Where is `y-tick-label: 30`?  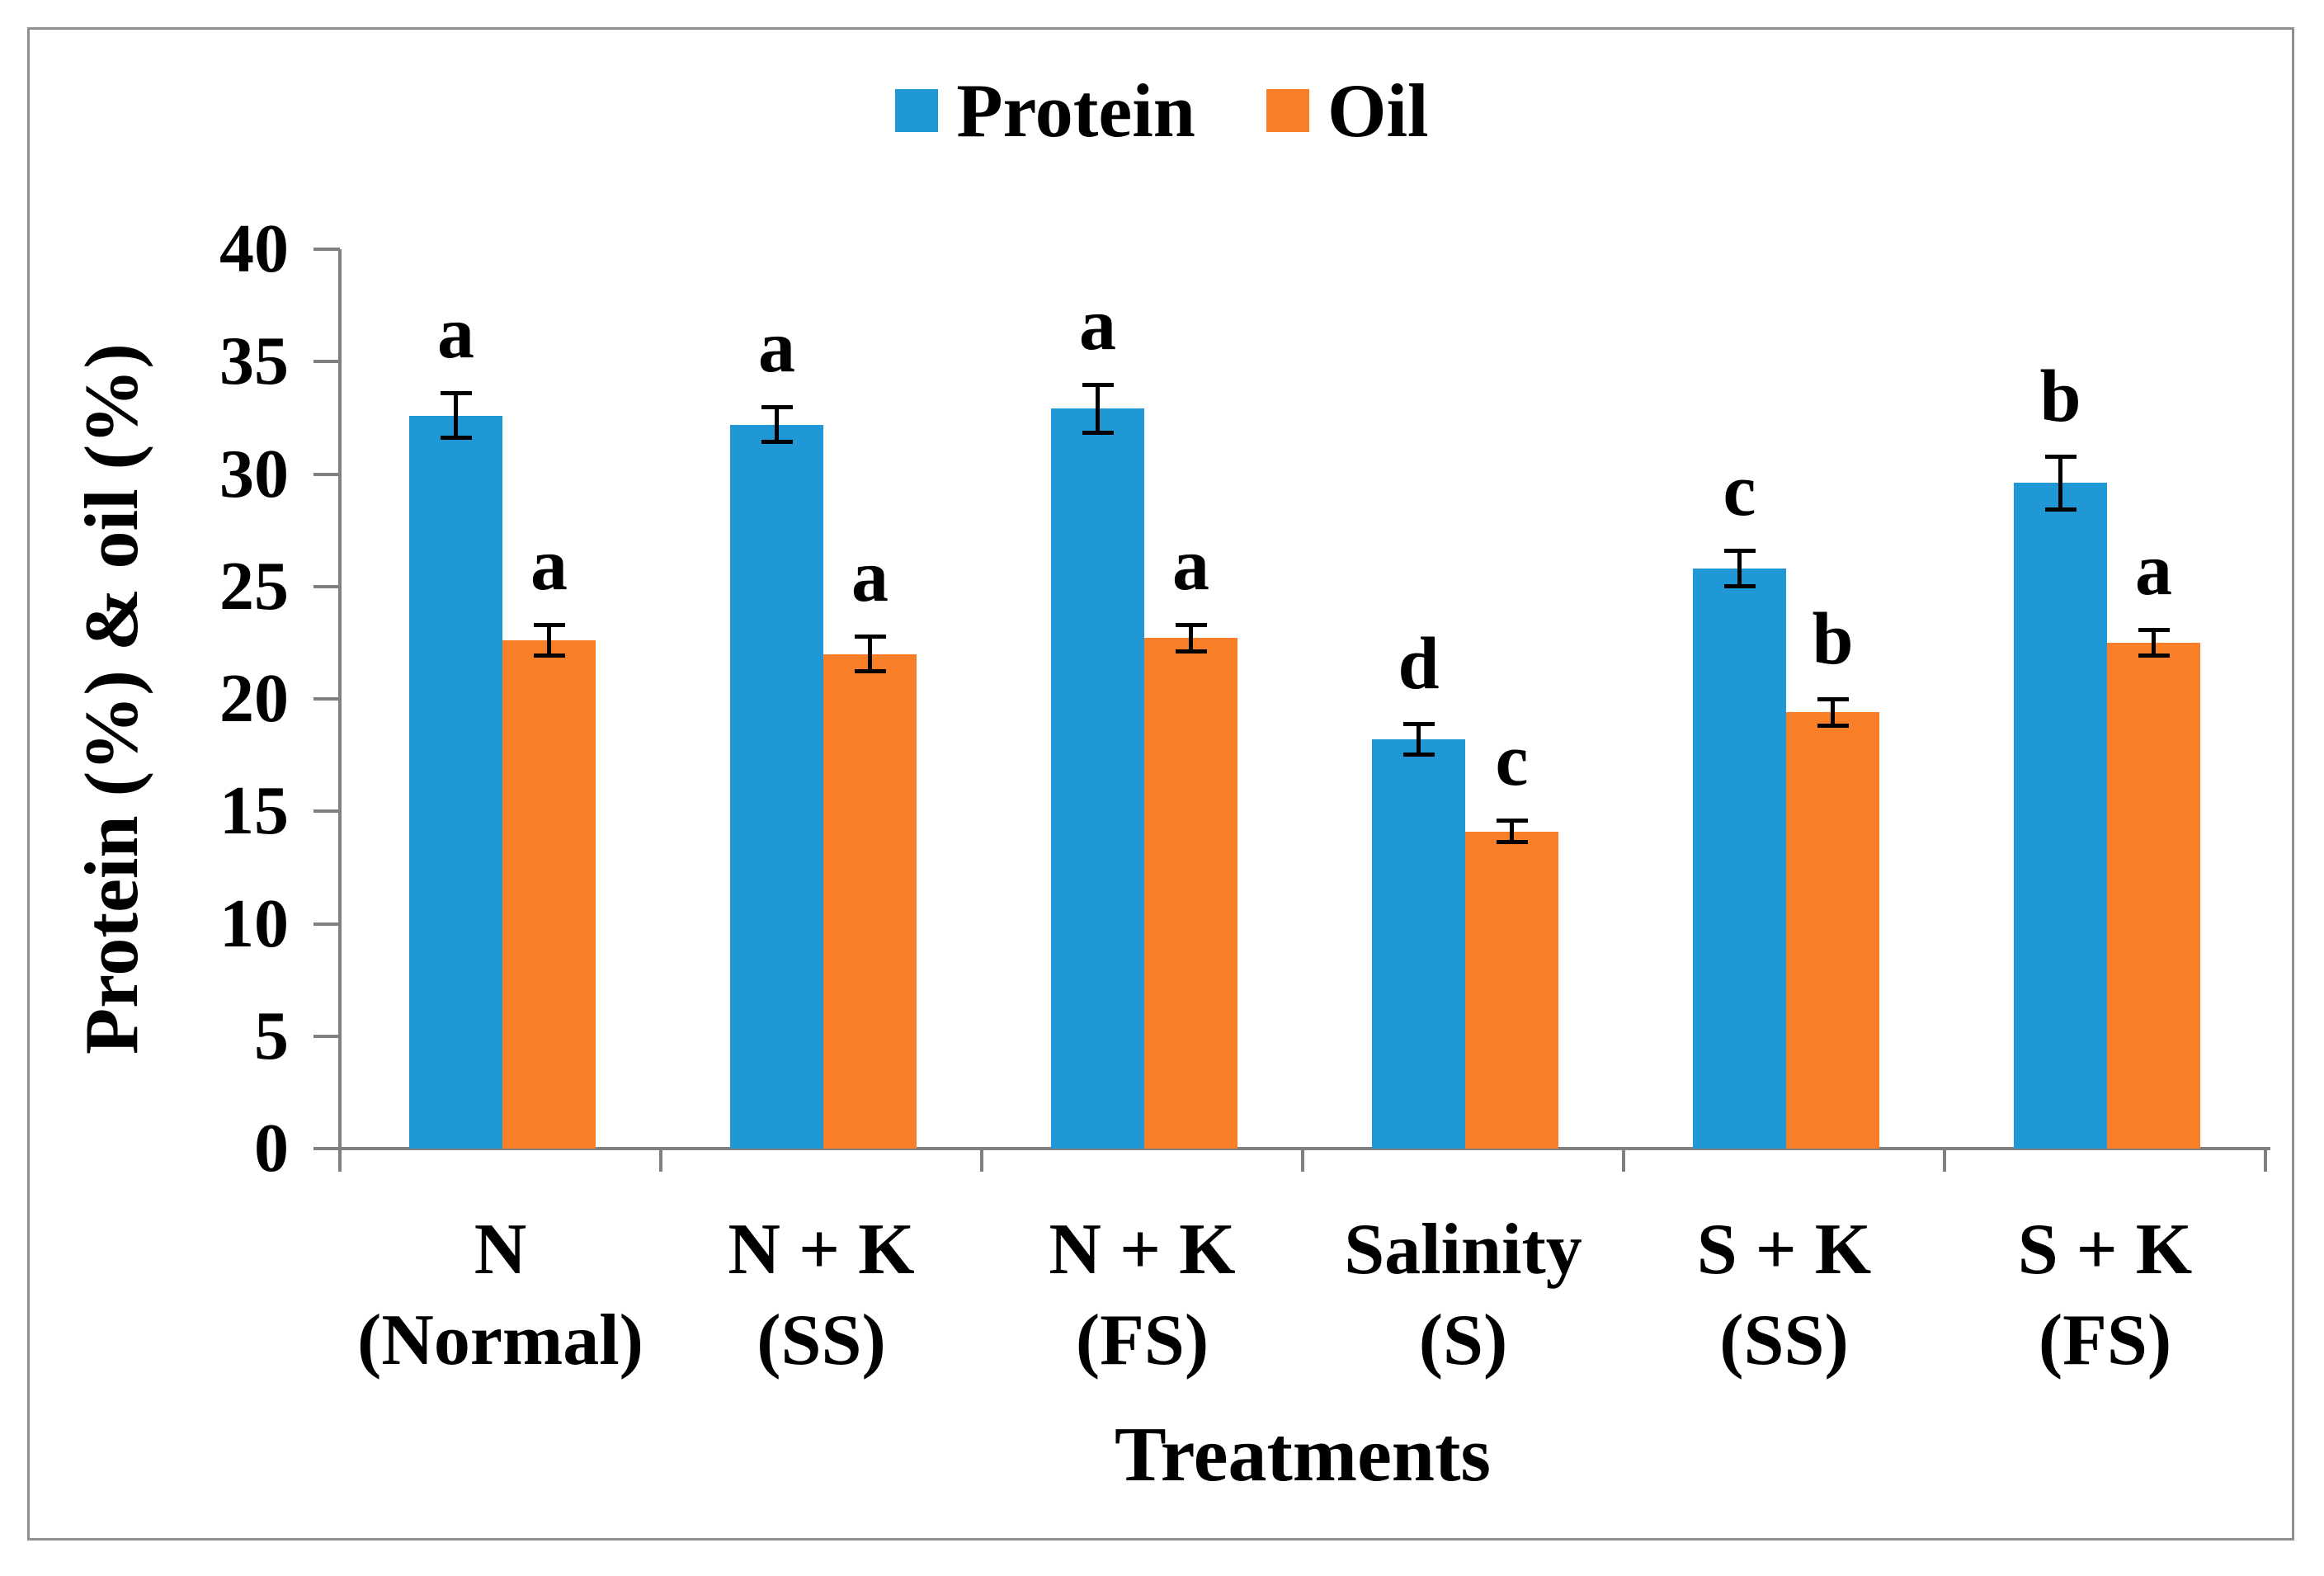 y-tick-label: 30 is located at coordinates (254, 473).